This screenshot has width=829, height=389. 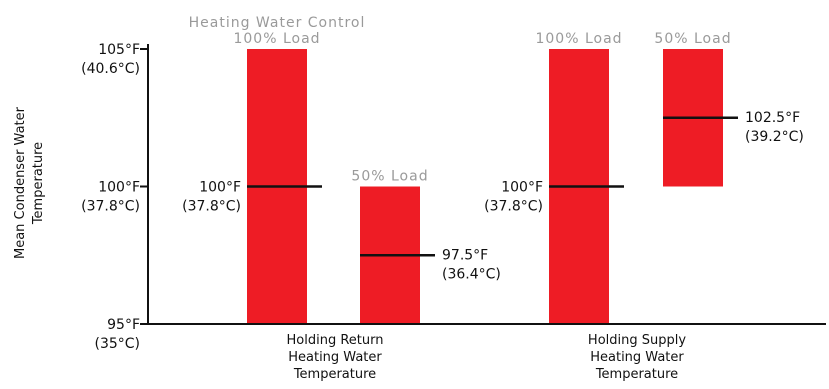 I want to click on mean-label-f: 102.5°F, so click(x=772, y=118).